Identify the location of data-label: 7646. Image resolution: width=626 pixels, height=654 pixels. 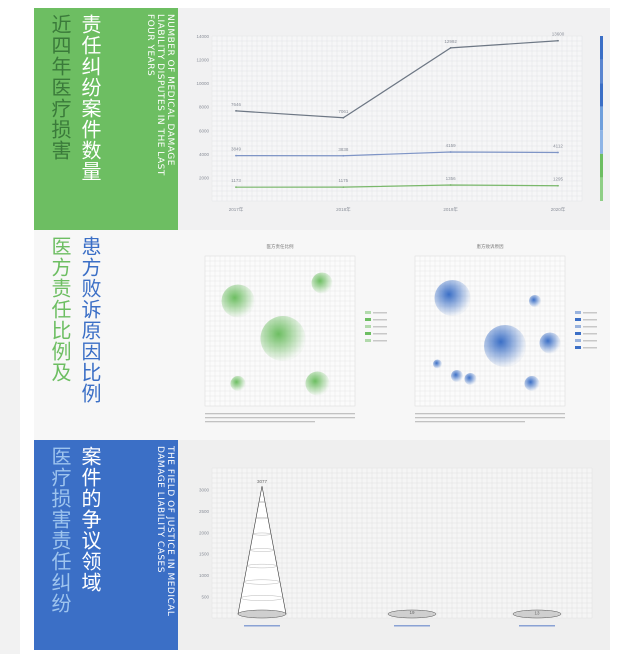
(236, 104).